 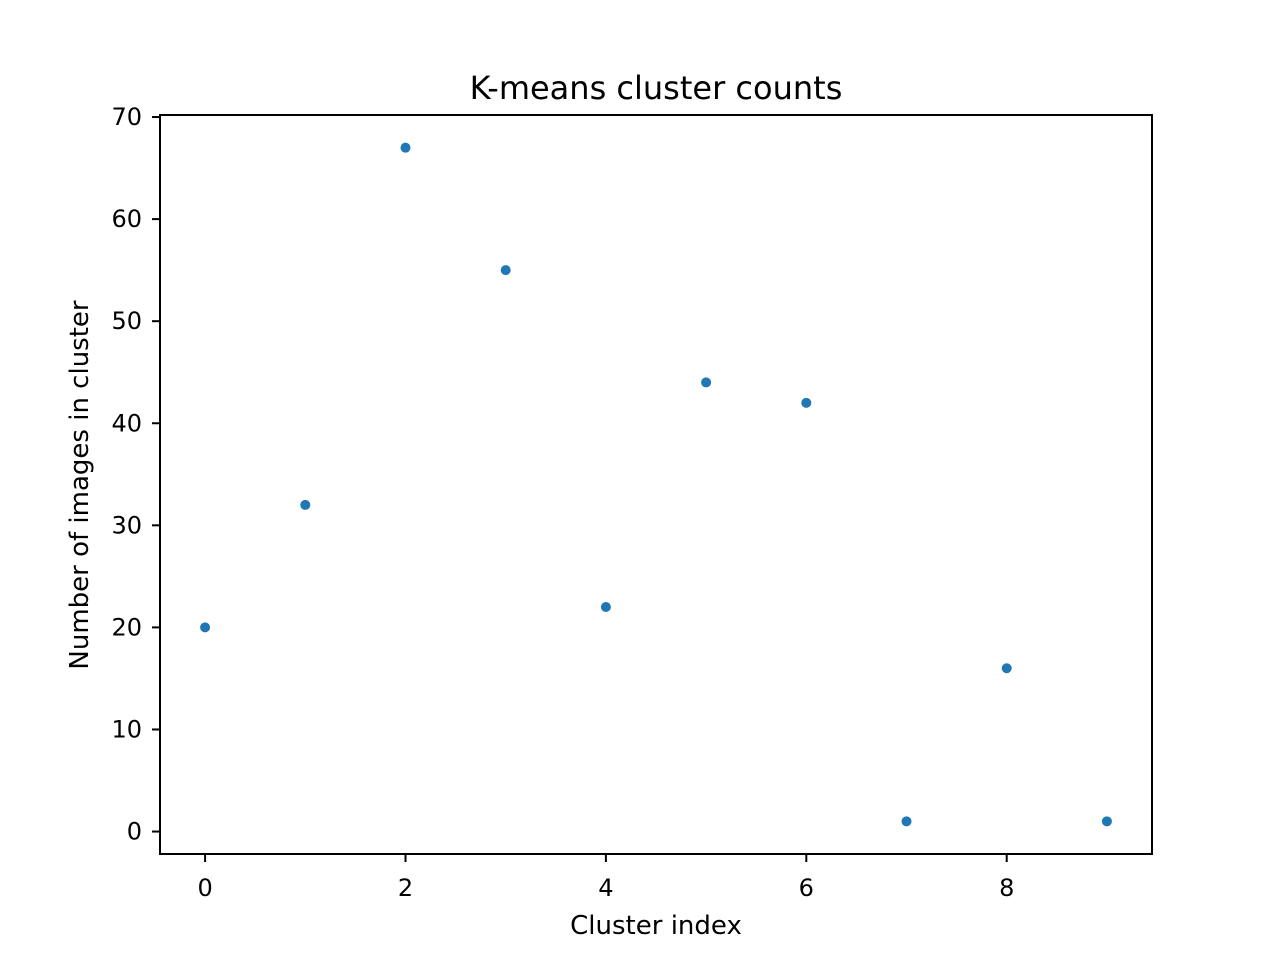 I want to click on y-axis-label: Number of images in cluster, so click(x=80, y=485).